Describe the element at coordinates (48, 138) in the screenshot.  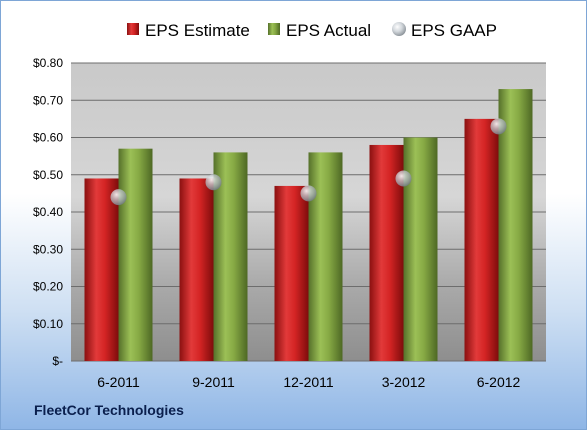
I see `y-tick-label: $0.60` at that location.